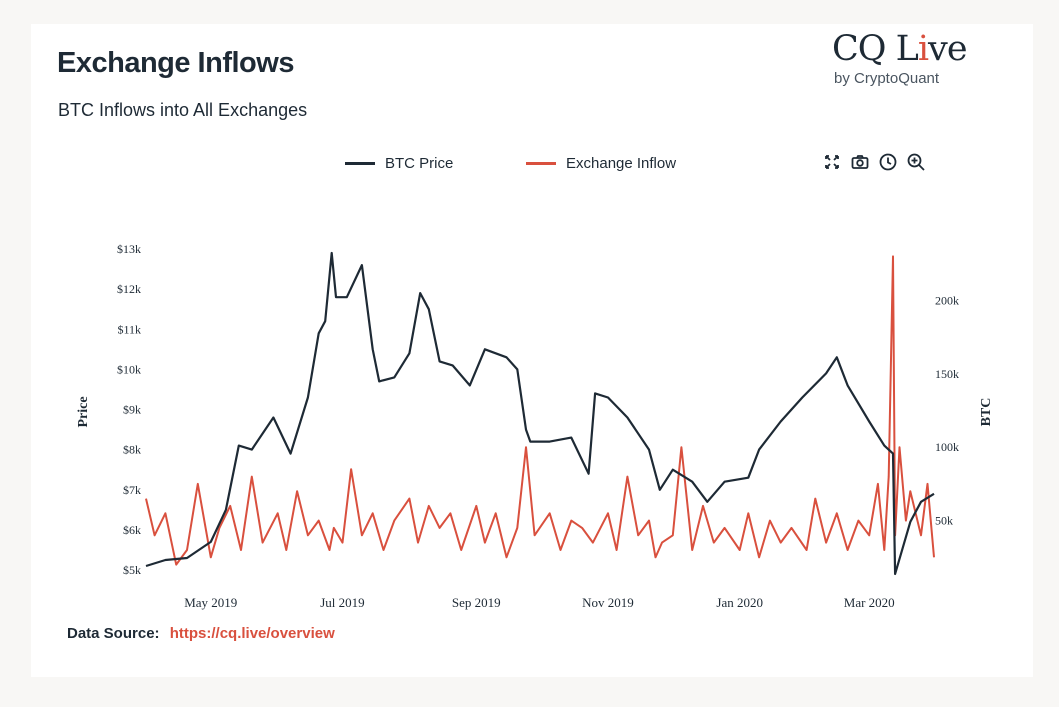 This screenshot has height=707, width=1059. What do you see at coordinates (944, 521) in the screenshot?
I see `y-right-tick-label: 50k` at bounding box center [944, 521].